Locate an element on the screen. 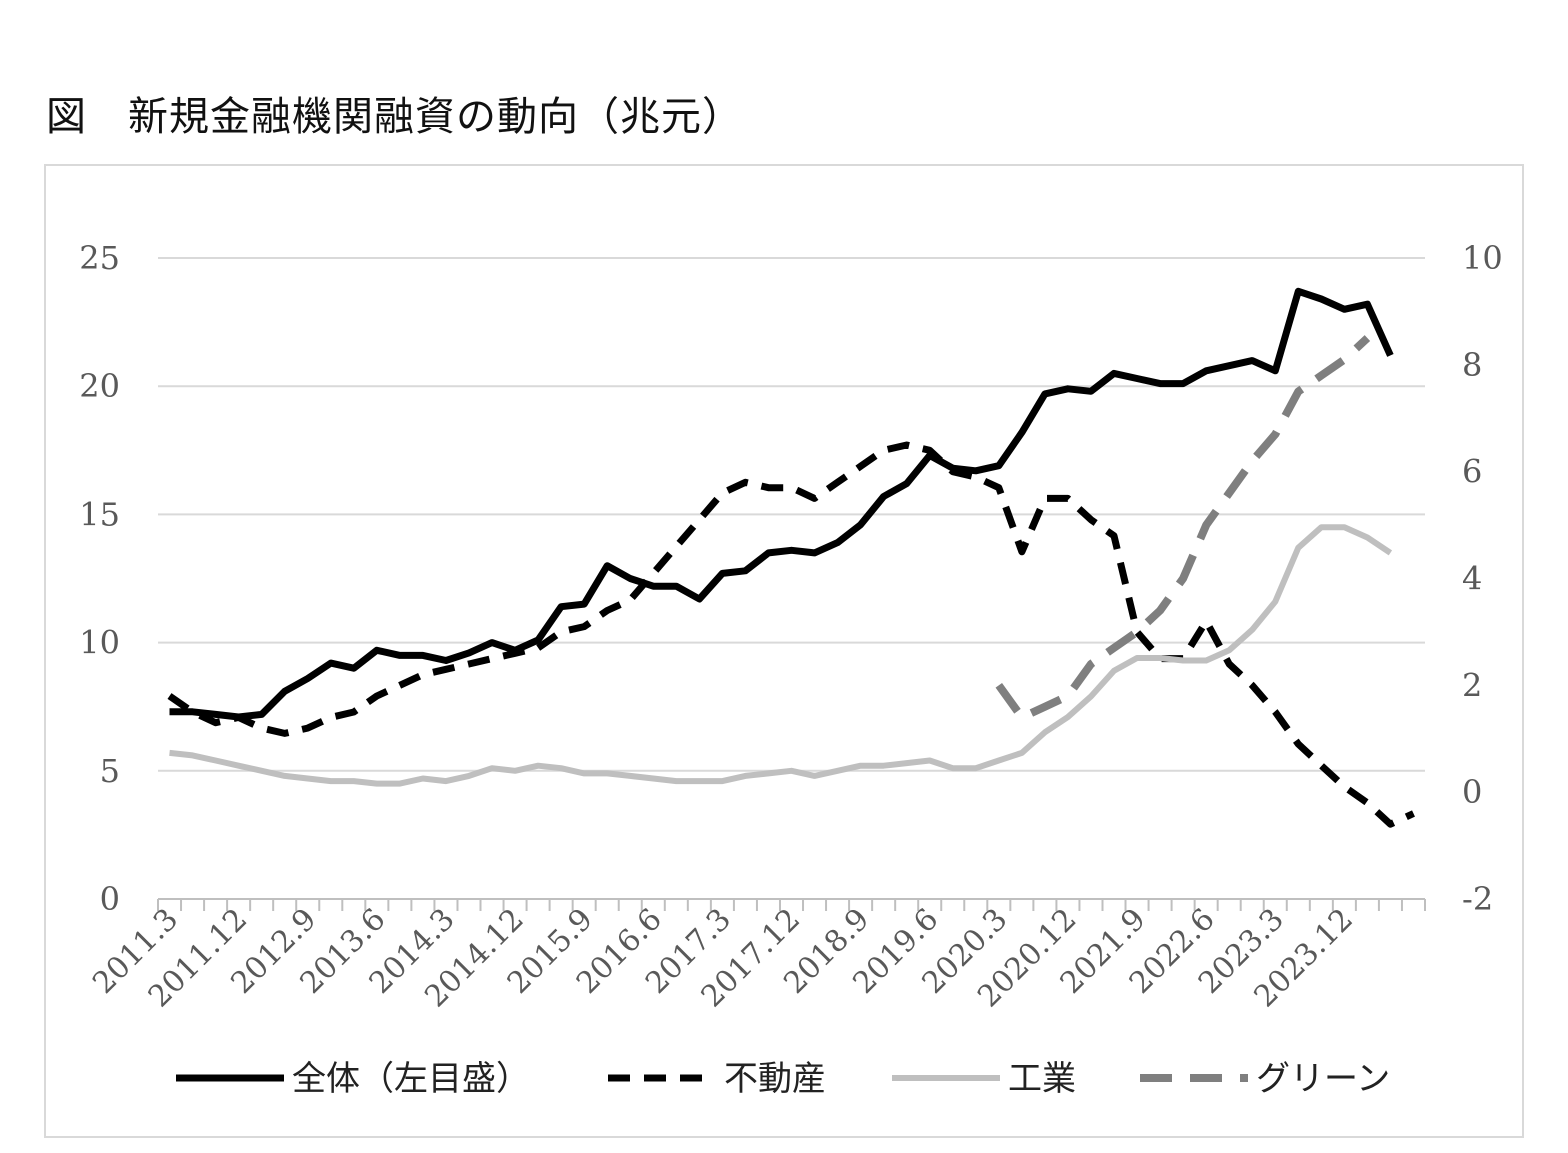  legend-label: 工業 is located at coordinates (1042, 1079).